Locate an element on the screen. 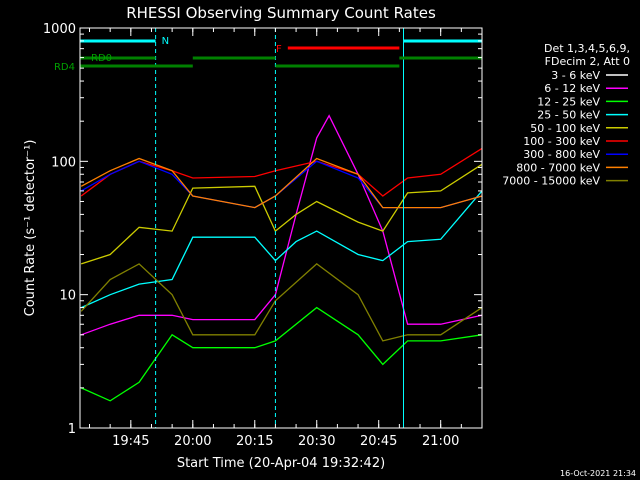 Image resolution: width=640 pixels, height=480 pixels. y-axis-label: Count Rate (s⁻¹ detector⁻¹) is located at coordinates (30, 228).